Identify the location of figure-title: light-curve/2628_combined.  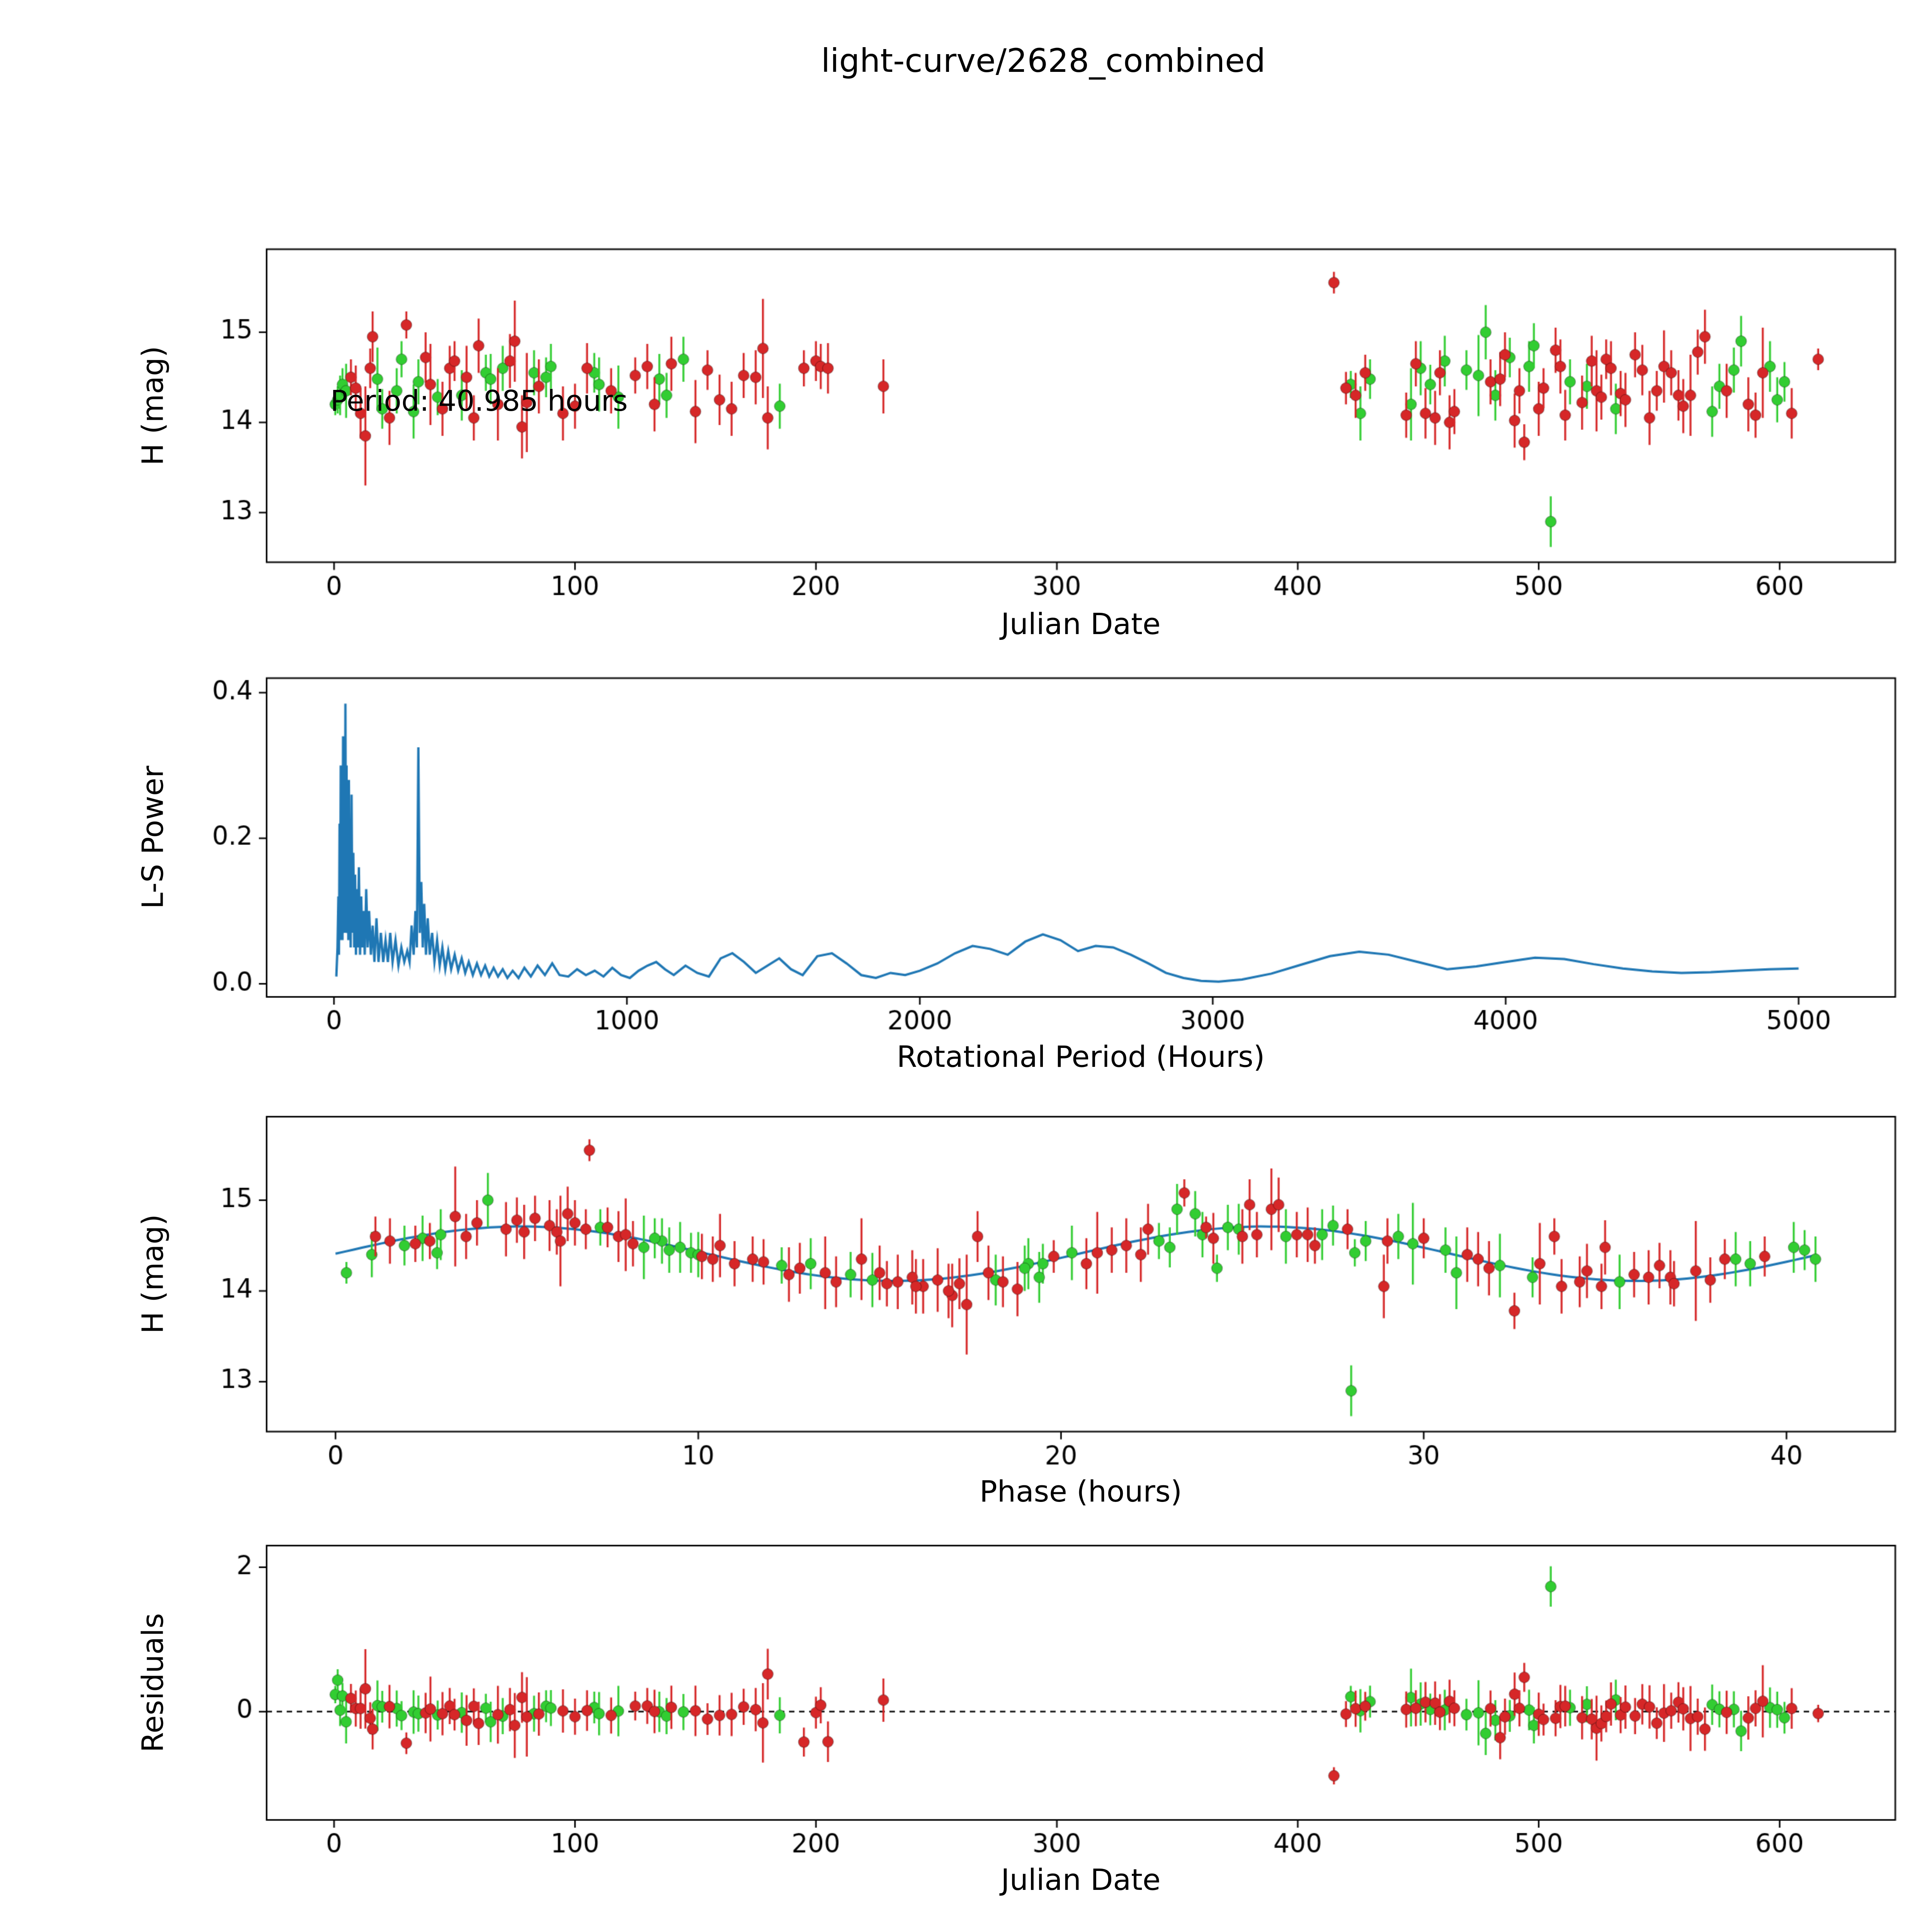
(1043, 61).